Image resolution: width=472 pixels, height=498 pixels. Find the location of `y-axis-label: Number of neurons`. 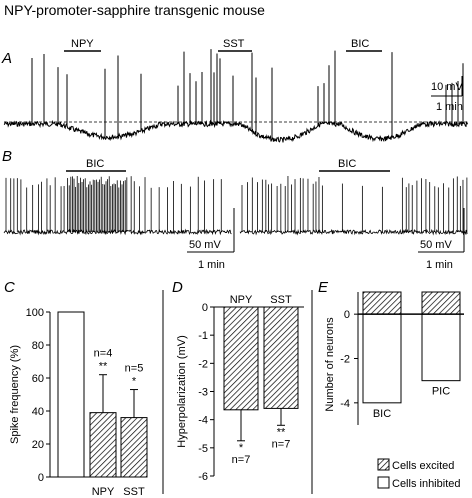

y-axis-label: Number of neurons is located at coordinates (330, 364).